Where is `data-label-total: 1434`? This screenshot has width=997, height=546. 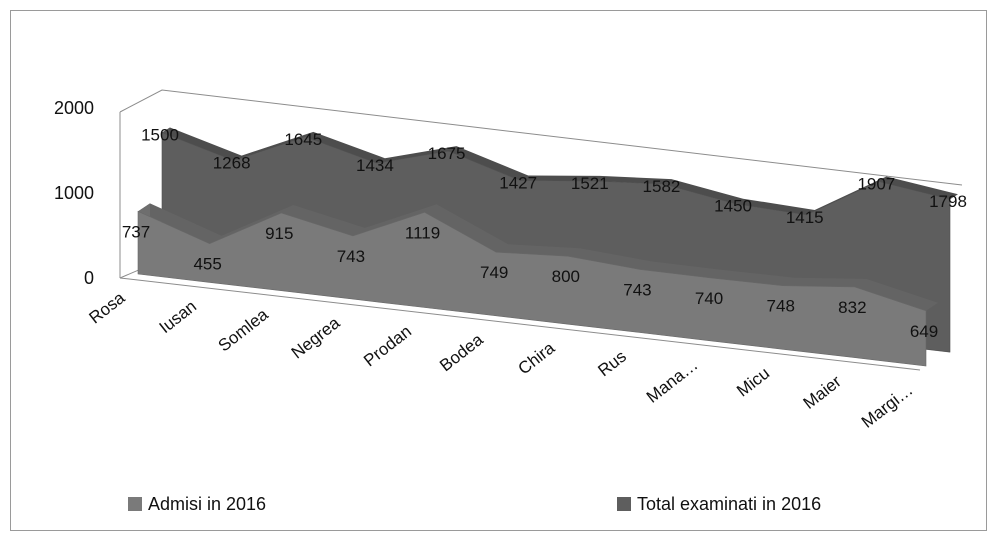 data-label-total: 1434 is located at coordinates (375, 165).